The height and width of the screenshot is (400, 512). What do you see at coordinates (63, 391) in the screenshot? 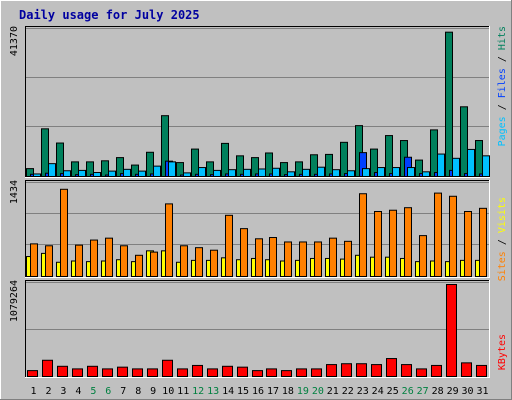
I see `day-label-3: 3` at bounding box center [63, 391].